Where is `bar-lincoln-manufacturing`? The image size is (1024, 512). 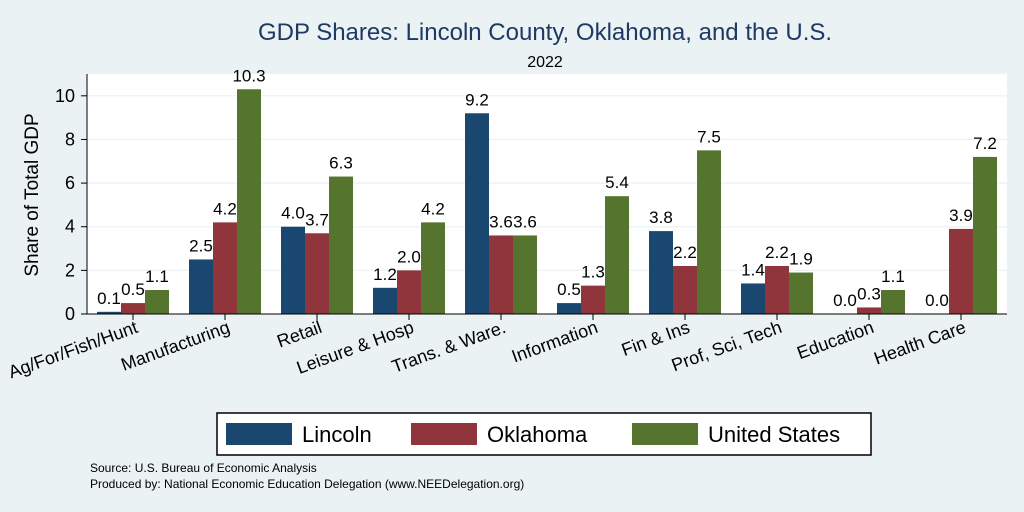 bar-lincoln-manufacturing is located at coordinates (201, 286).